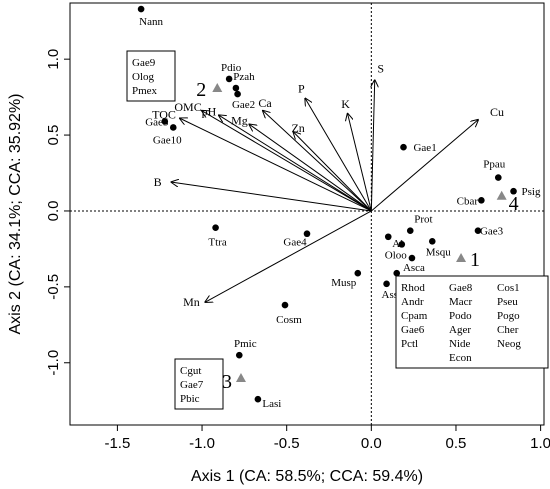 The width and height of the screenshot is (550, 489). Describe the element at coordinates (285, 305) in the screenshot. I see `site-point-cosm` at that location.